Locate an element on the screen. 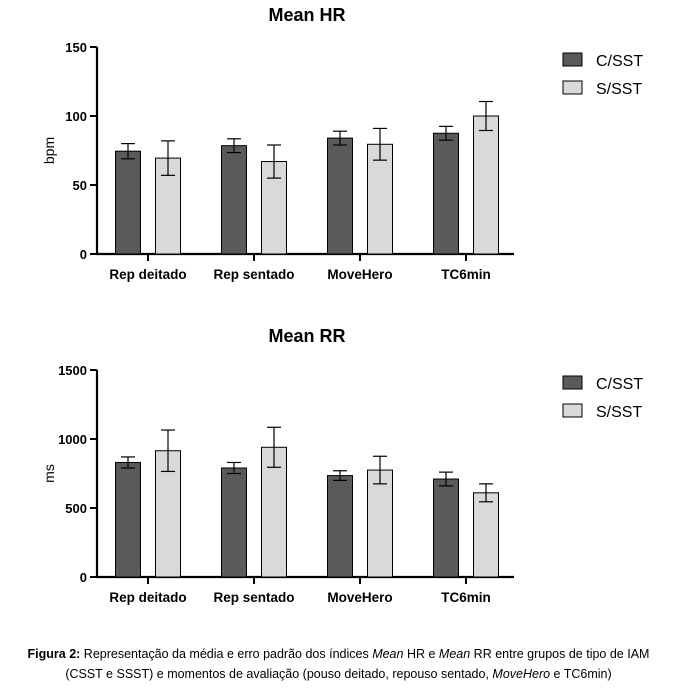 The image size is (677, 695). chart-title: Mean HR is located at coordinates (306, 15).